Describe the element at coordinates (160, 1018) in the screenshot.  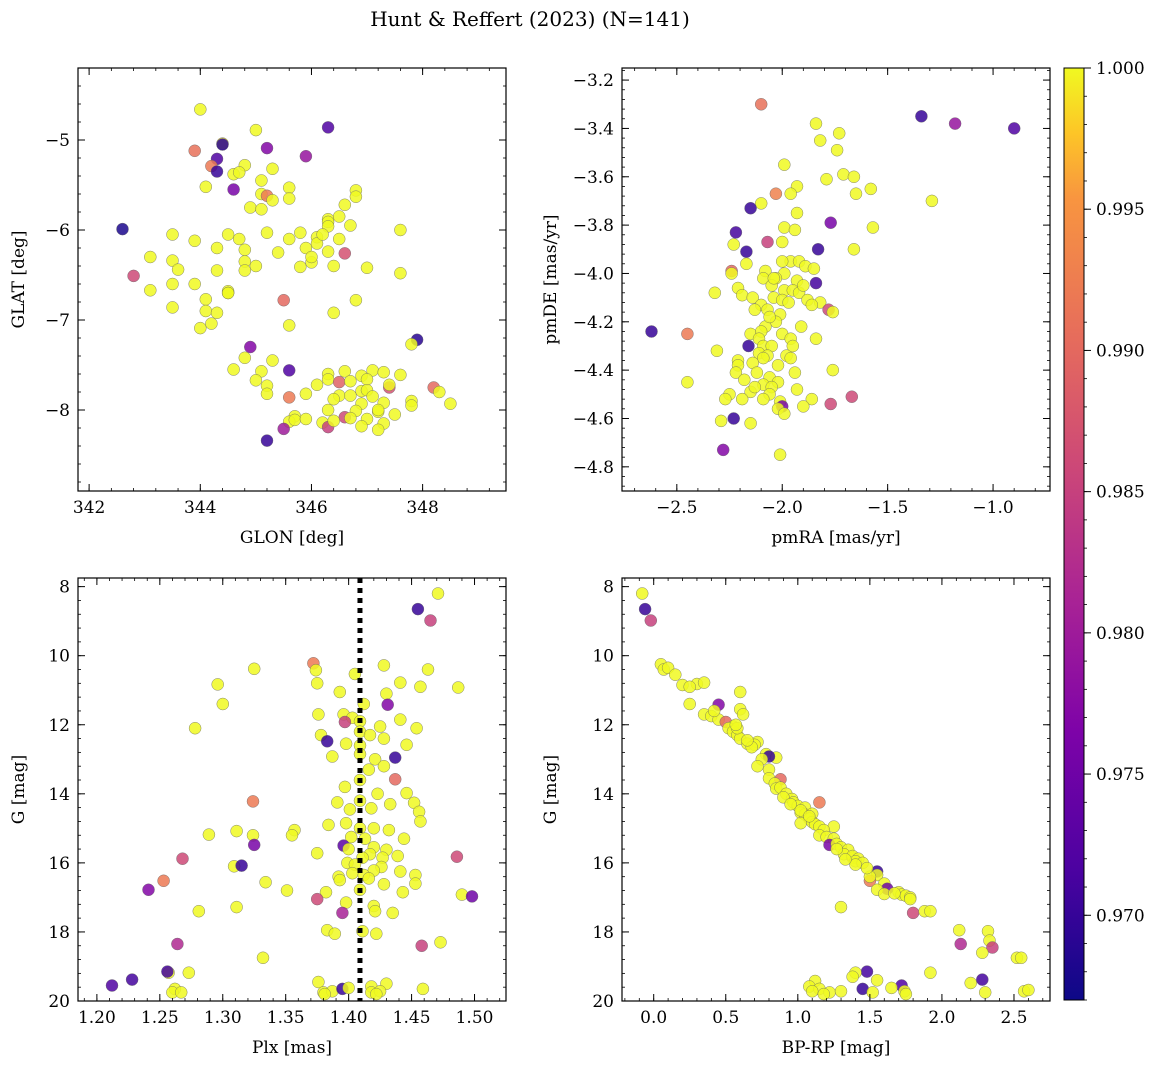
I see `x-tick-label: 1.25` at that location.